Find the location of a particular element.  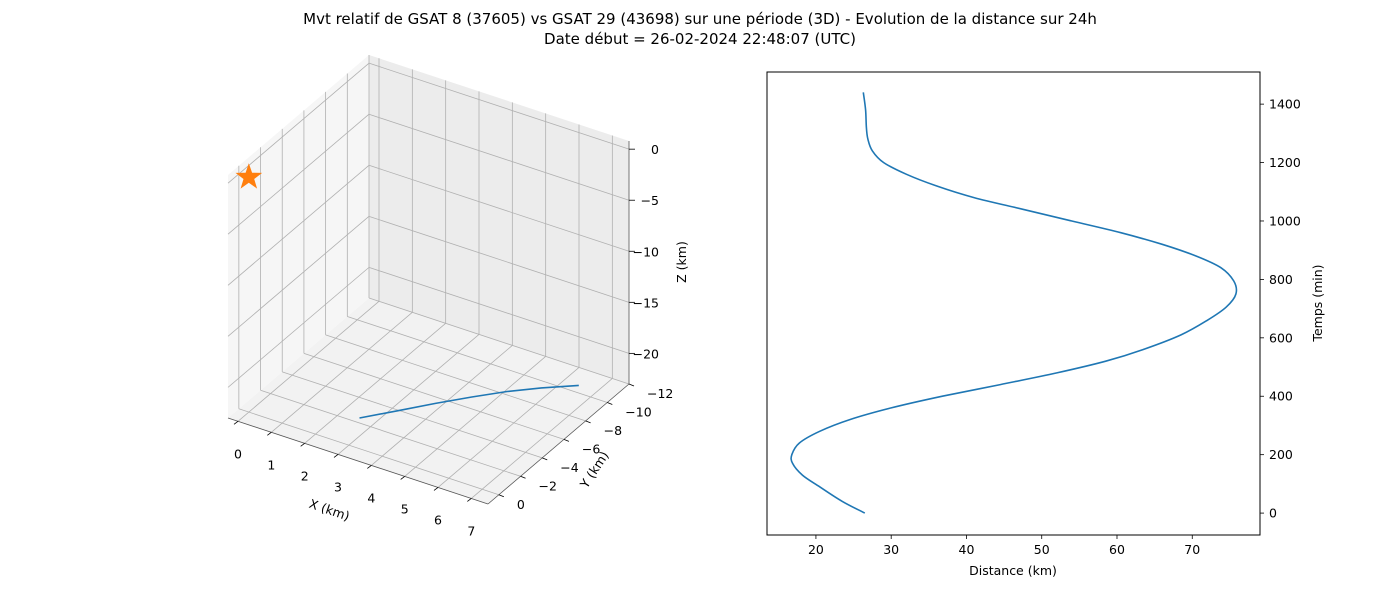

y-axis-2d-ticks: 0 200 400 600 800 1000 1200 1400 is located at coordinates (1280, 309).